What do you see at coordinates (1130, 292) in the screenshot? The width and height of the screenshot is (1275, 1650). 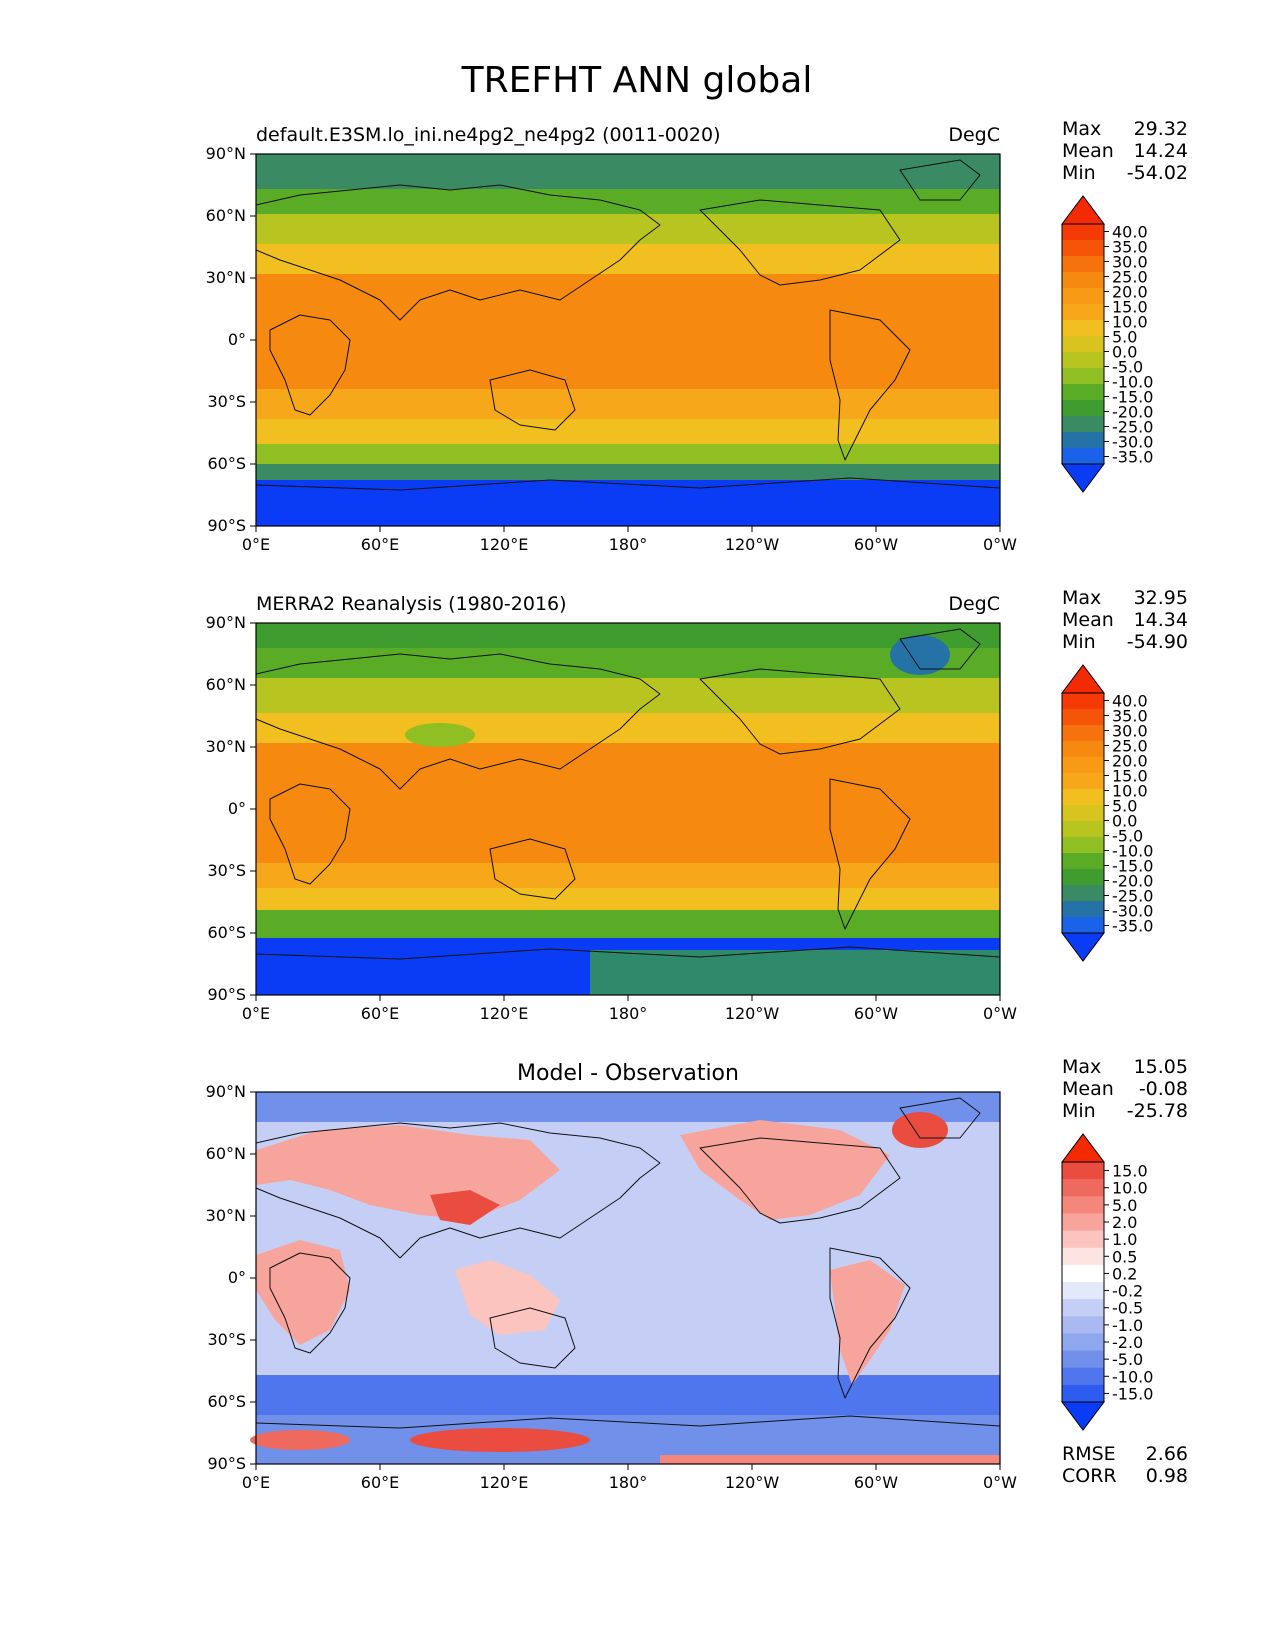 I see `colorbar-level-label: 20.0` at bounding box center [1130, 292].